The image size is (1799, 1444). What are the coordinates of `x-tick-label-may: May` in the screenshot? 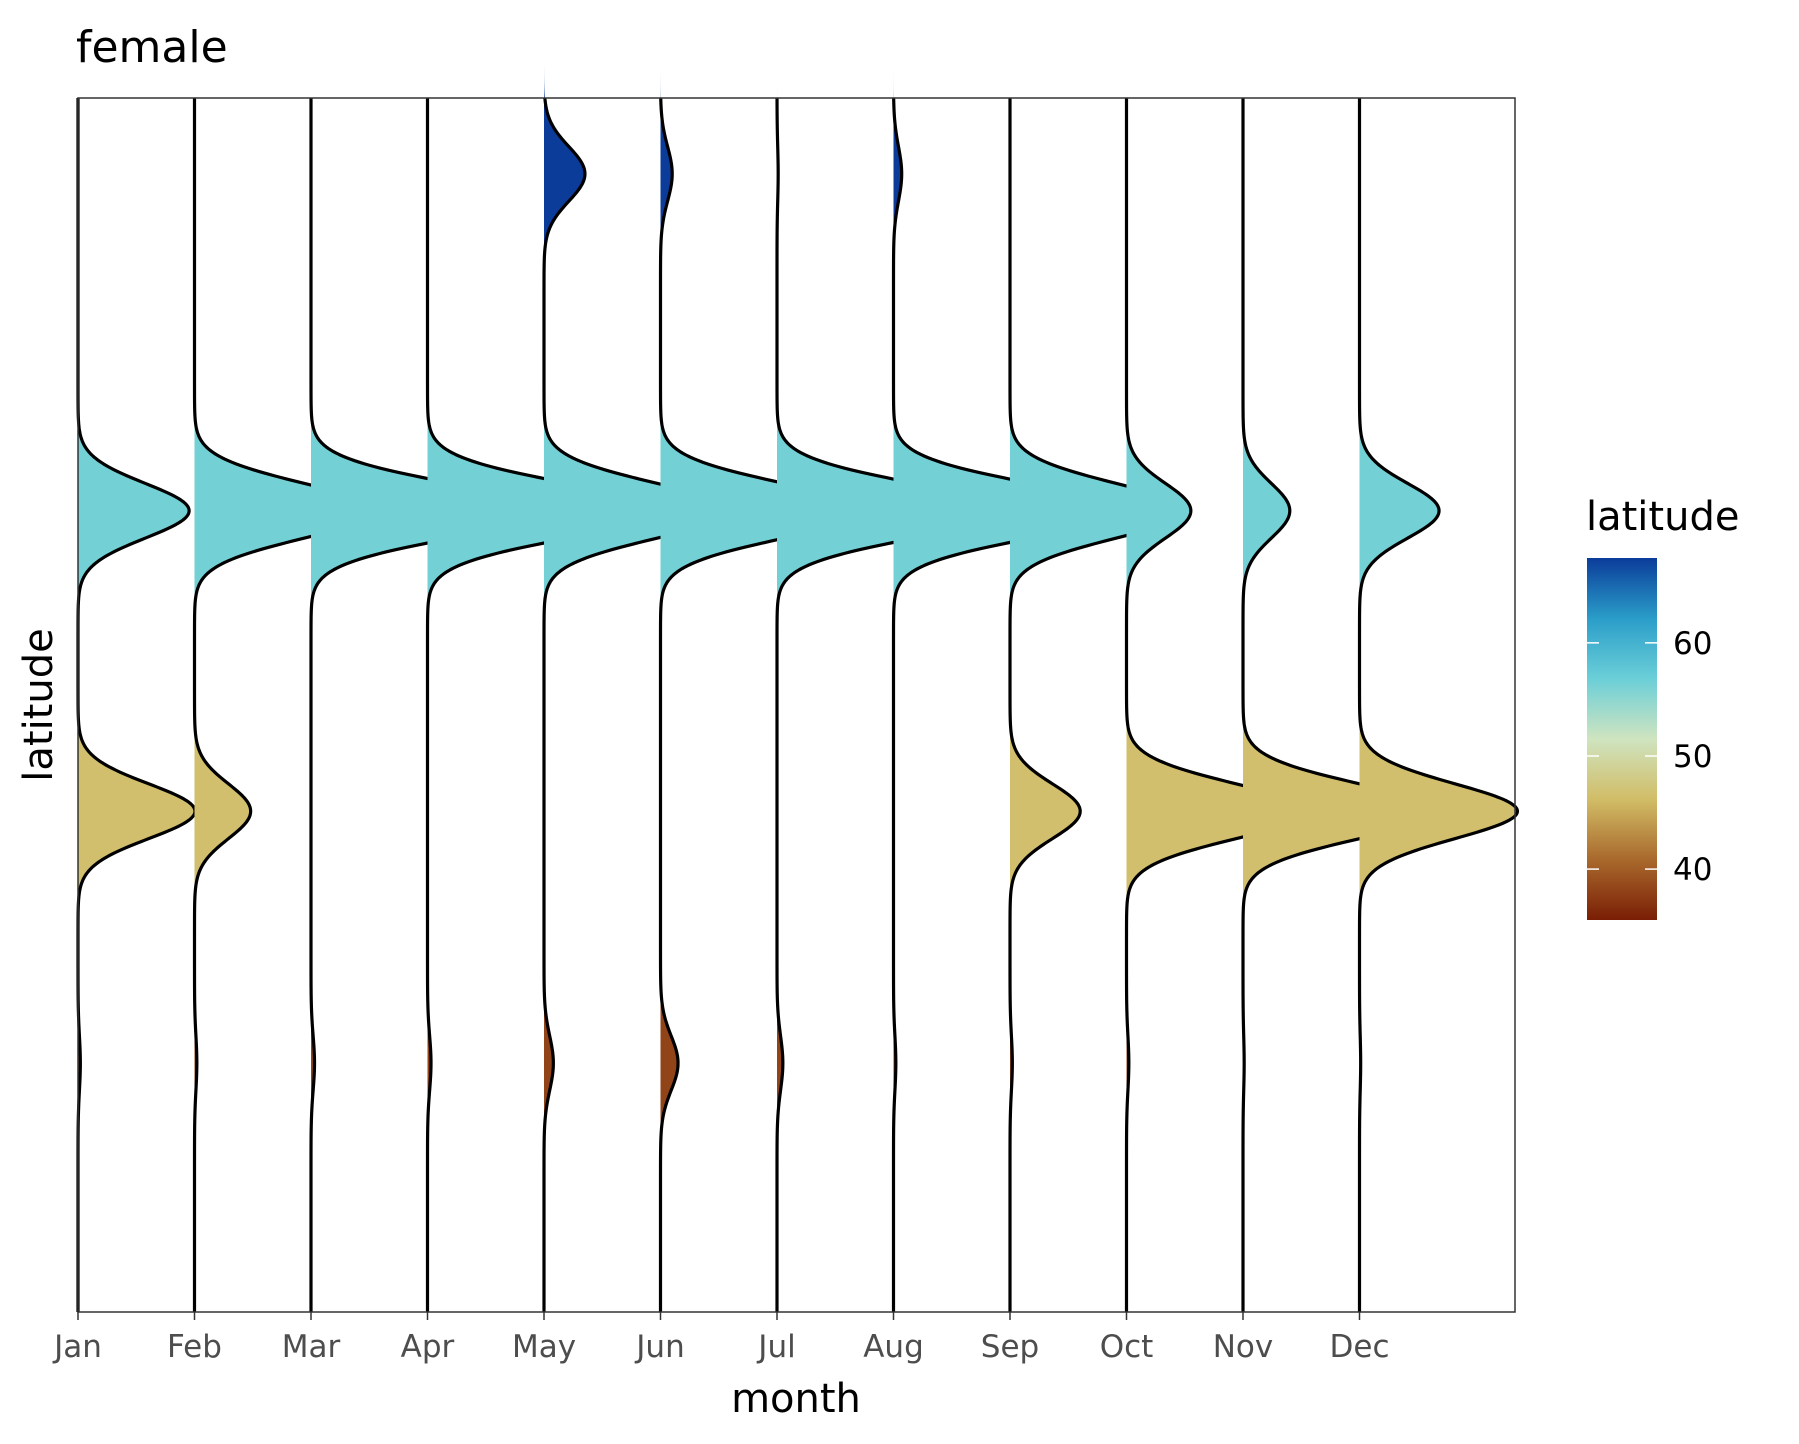 It's located at (544, 1347).